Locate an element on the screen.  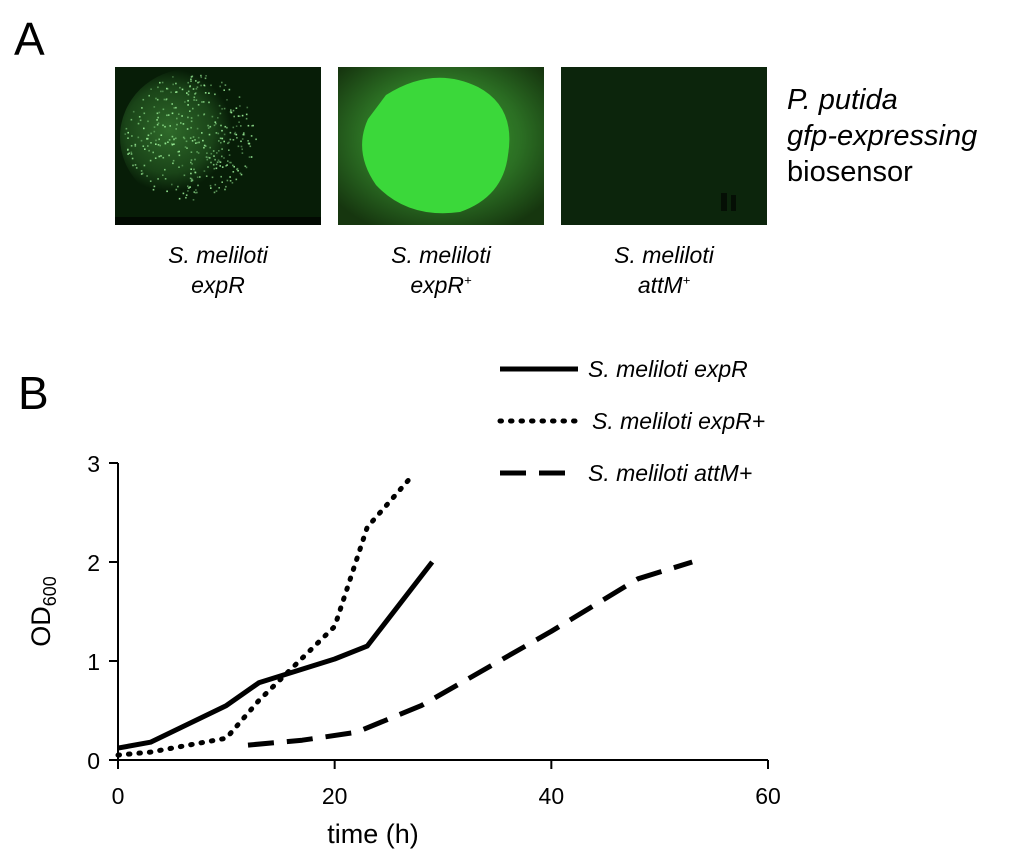
y-tick-label: 0 is located at coordinates (93, 761).